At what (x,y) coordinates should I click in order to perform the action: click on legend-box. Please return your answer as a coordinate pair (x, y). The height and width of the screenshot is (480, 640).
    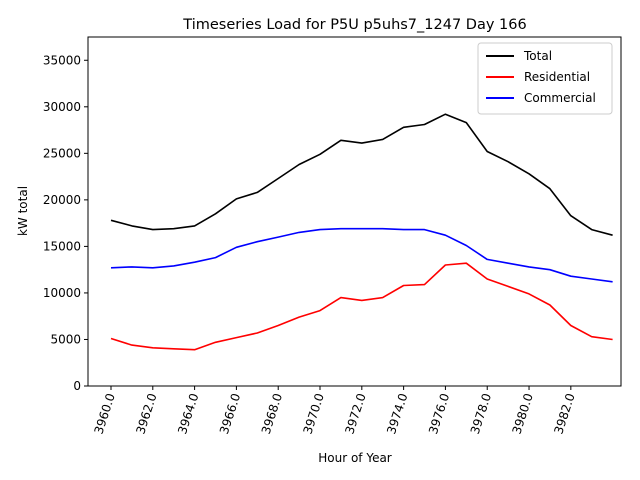
    Looking at the image, I should click on (545, 78).